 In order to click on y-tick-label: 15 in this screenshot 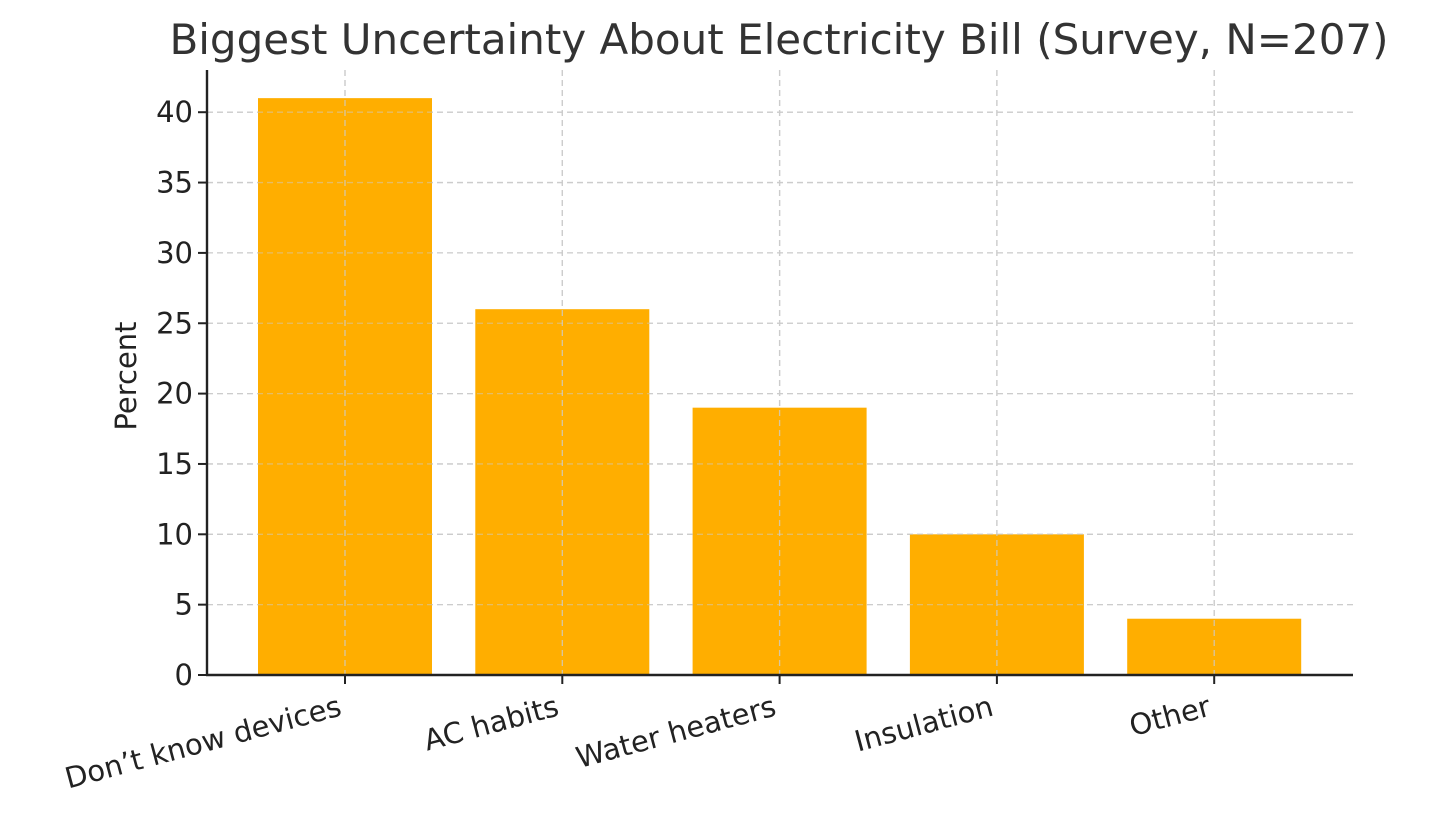, I will do `click(174, 464)`.